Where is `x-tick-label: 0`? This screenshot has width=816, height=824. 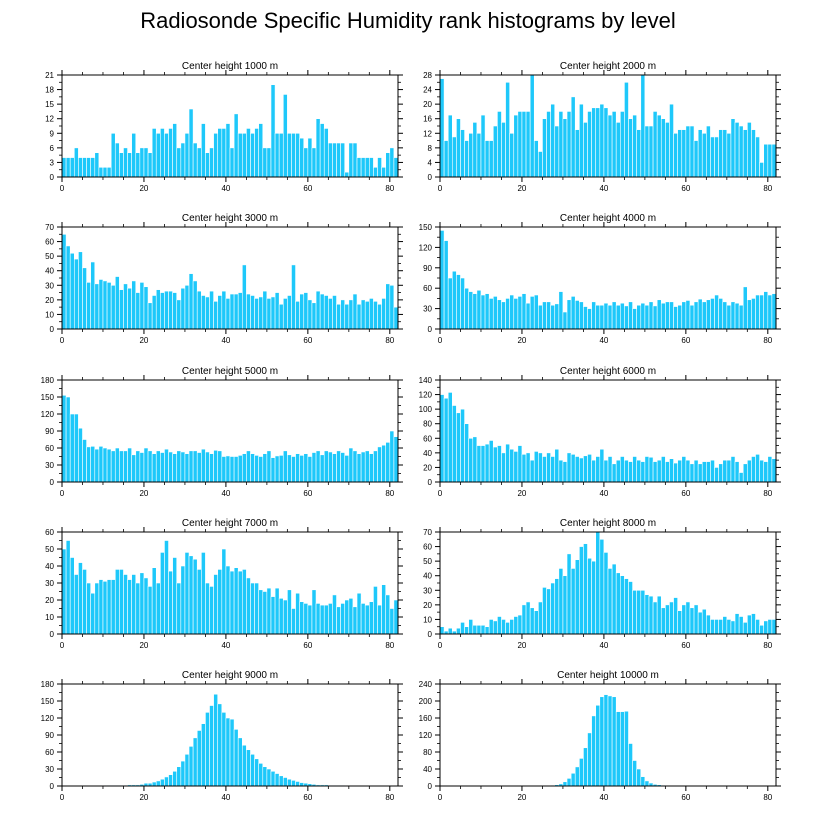 x-tick-label: 0 is located at coordinates (62, 188).